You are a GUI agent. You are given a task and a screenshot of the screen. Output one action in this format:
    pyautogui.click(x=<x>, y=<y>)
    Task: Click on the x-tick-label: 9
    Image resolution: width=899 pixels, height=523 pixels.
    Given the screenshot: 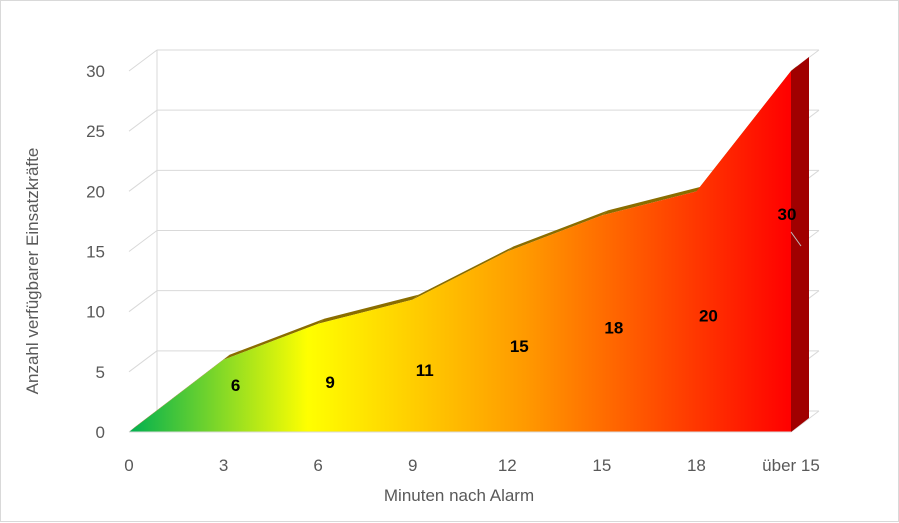 What is the action you would take?
    pyautogui.click(x=412, y=465)
    